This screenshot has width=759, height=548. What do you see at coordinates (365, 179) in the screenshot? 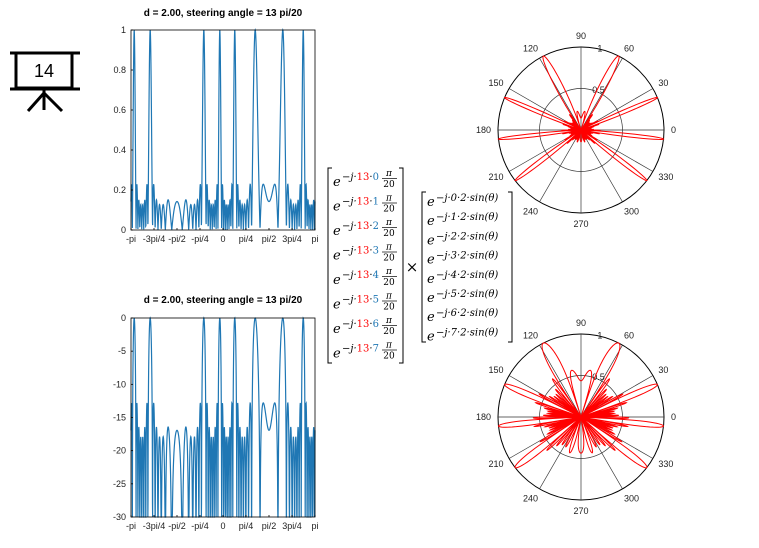
I see `steering-term: e −j·13·0 π20` at bounding box center [365, 179].